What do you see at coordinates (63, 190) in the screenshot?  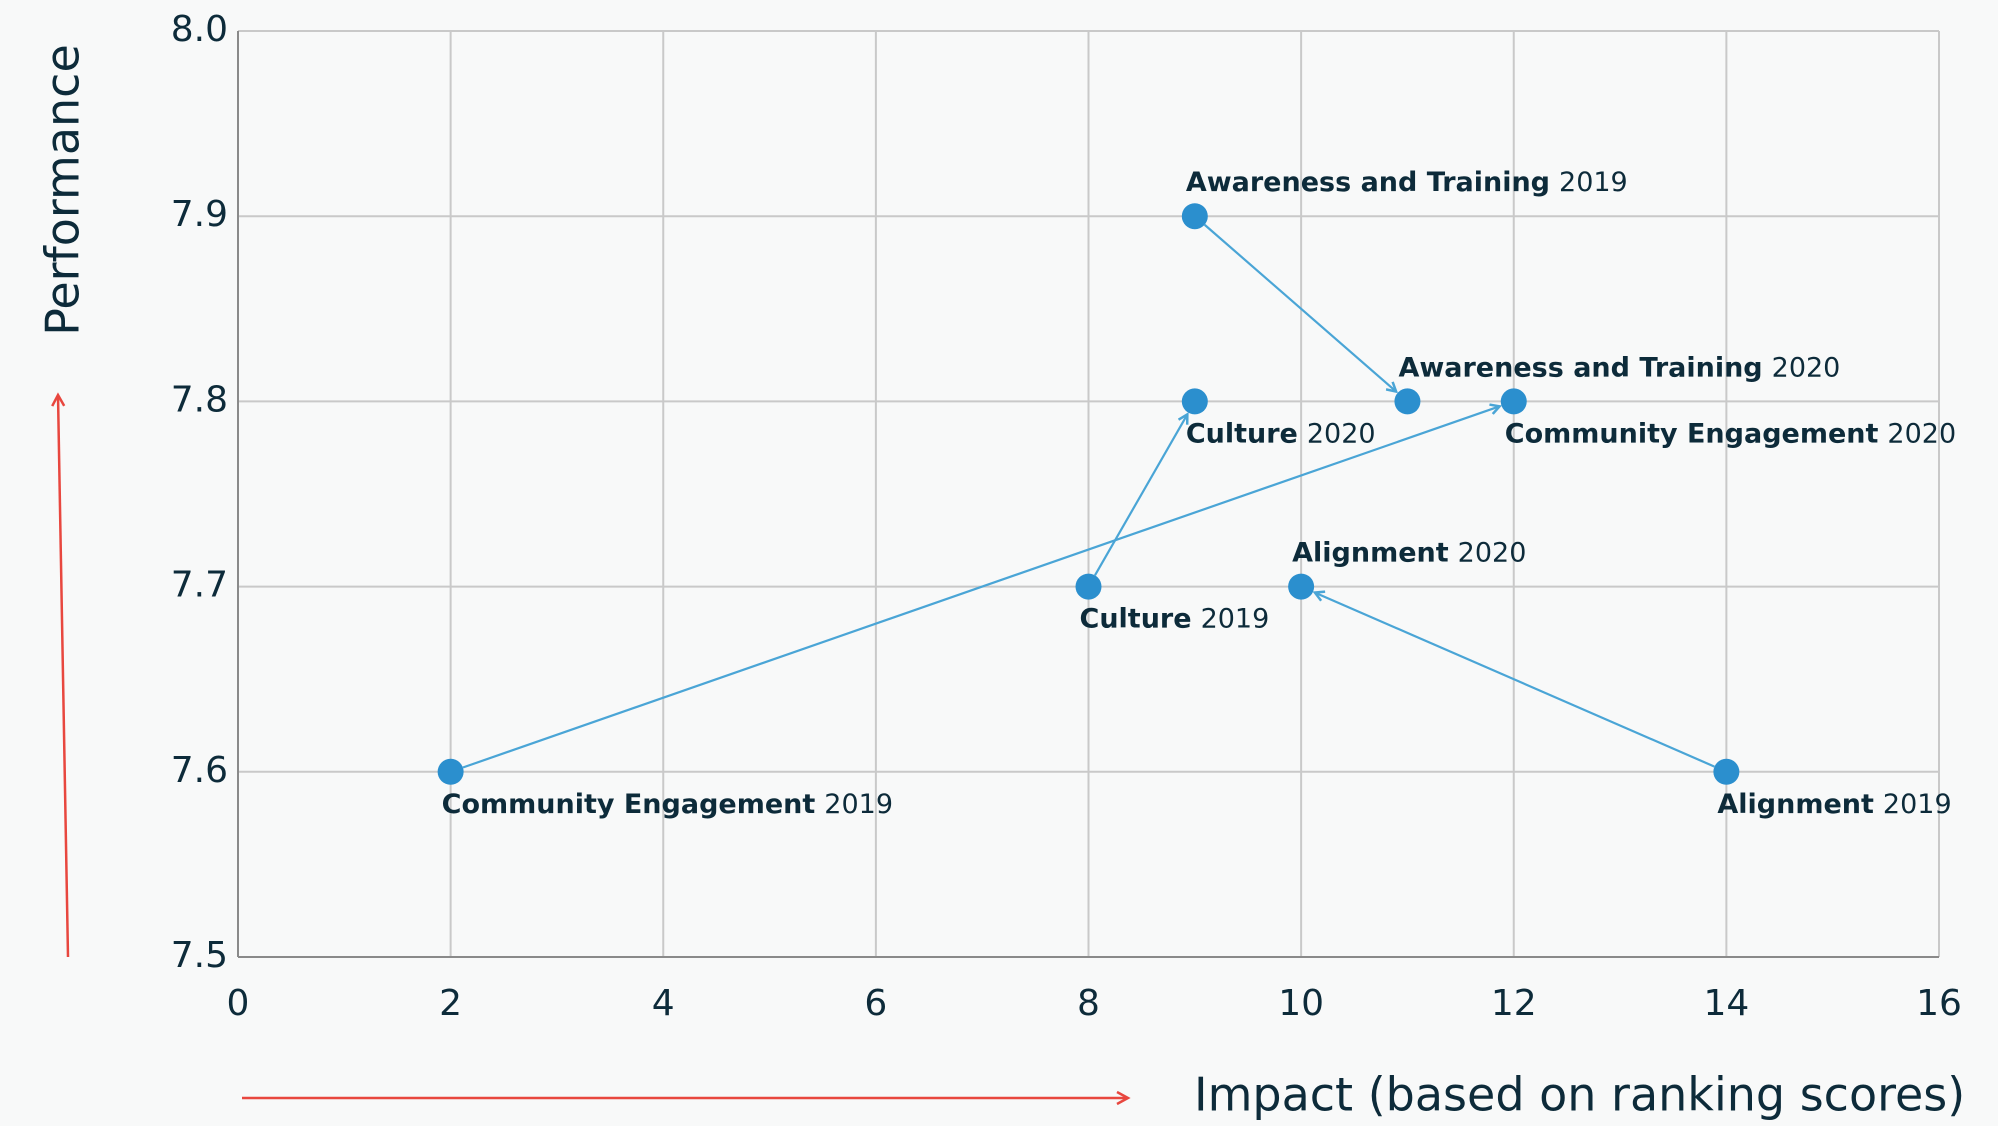 I see `y-axis-title: Performance` at bounding box center [63, 190].